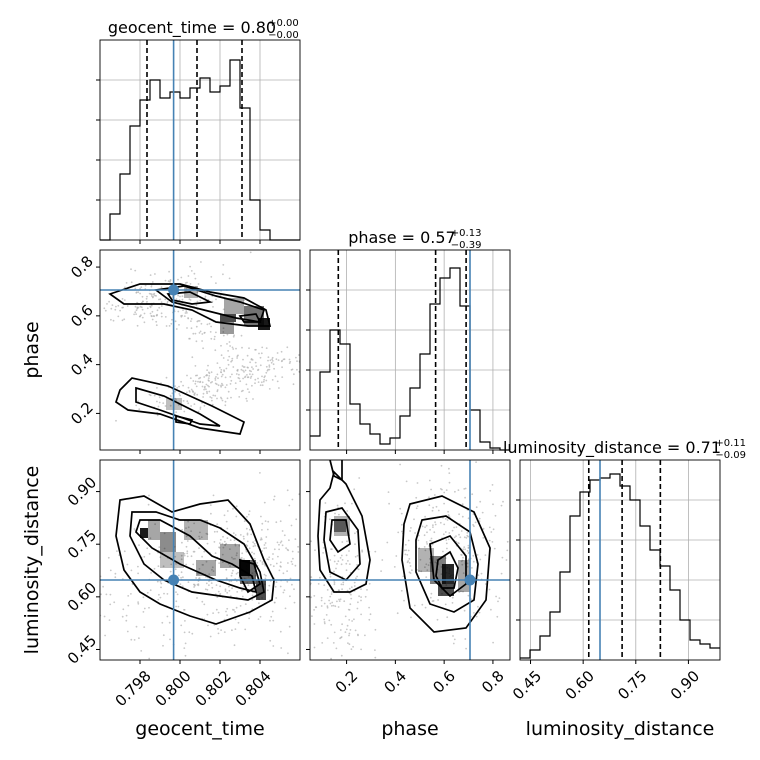  I want to click on title-lower-error: −0.09, so click(730, 455).